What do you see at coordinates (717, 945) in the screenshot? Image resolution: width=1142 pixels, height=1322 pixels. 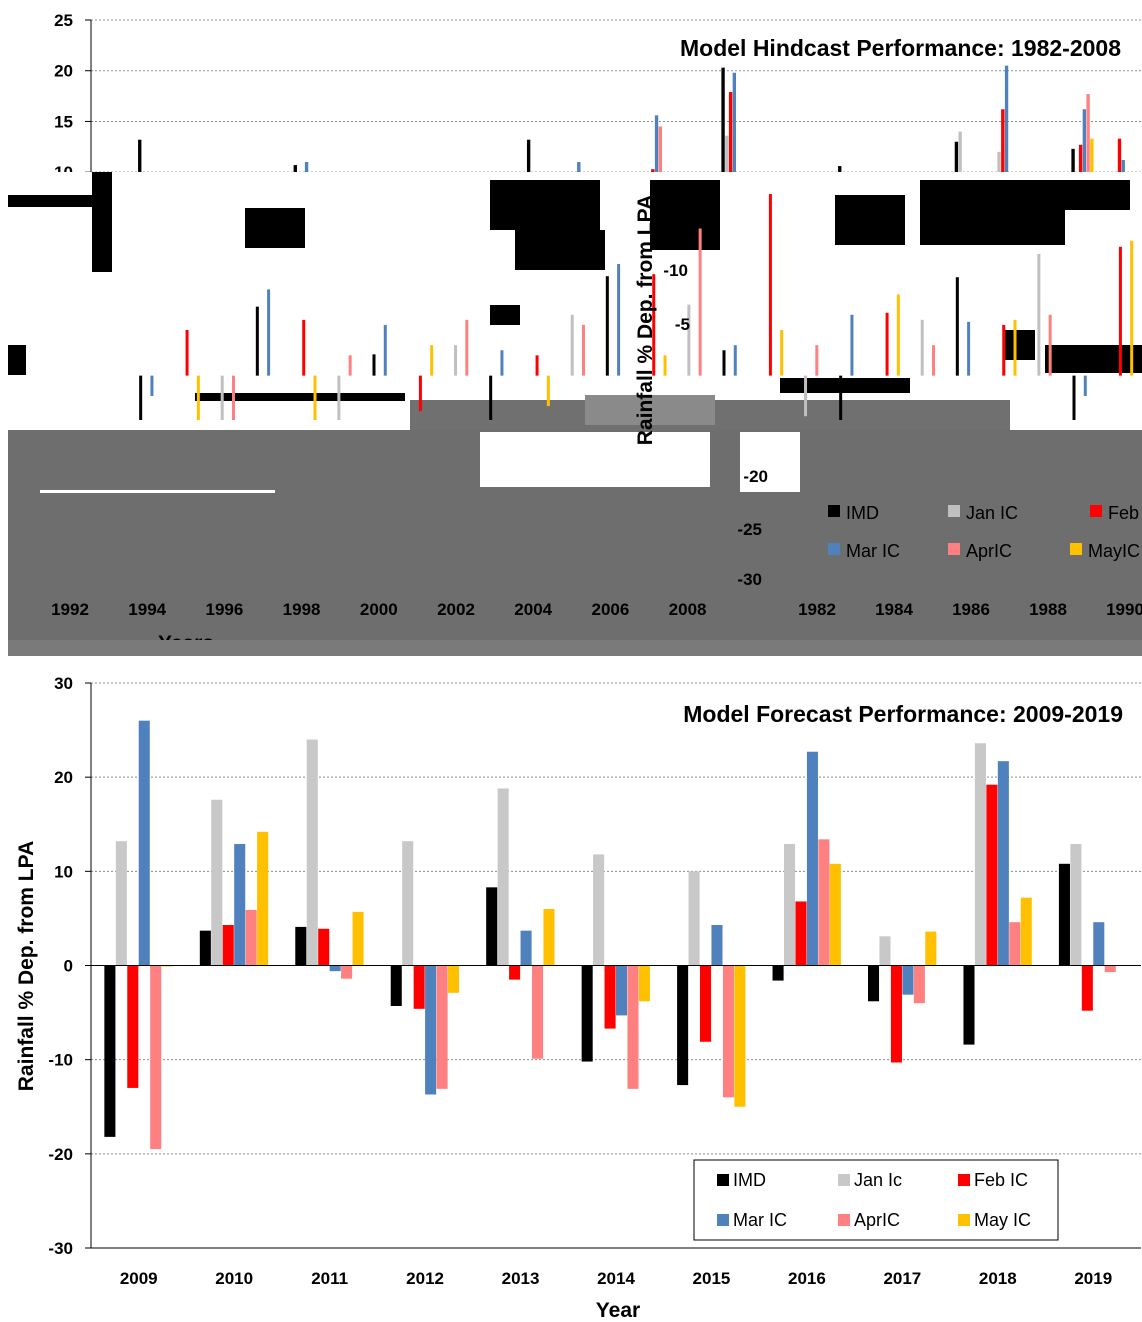 I see `bar-mar-ic-2015` at bounding box center [717, 945].